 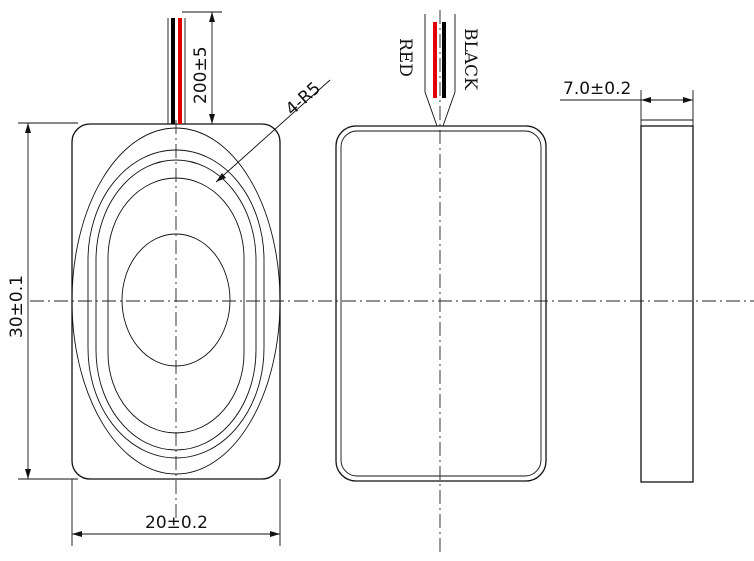 What do you see at coordinates (176, 71) in the screenshot?
I see `front-lead-wires` at bounding box center [176, 71].